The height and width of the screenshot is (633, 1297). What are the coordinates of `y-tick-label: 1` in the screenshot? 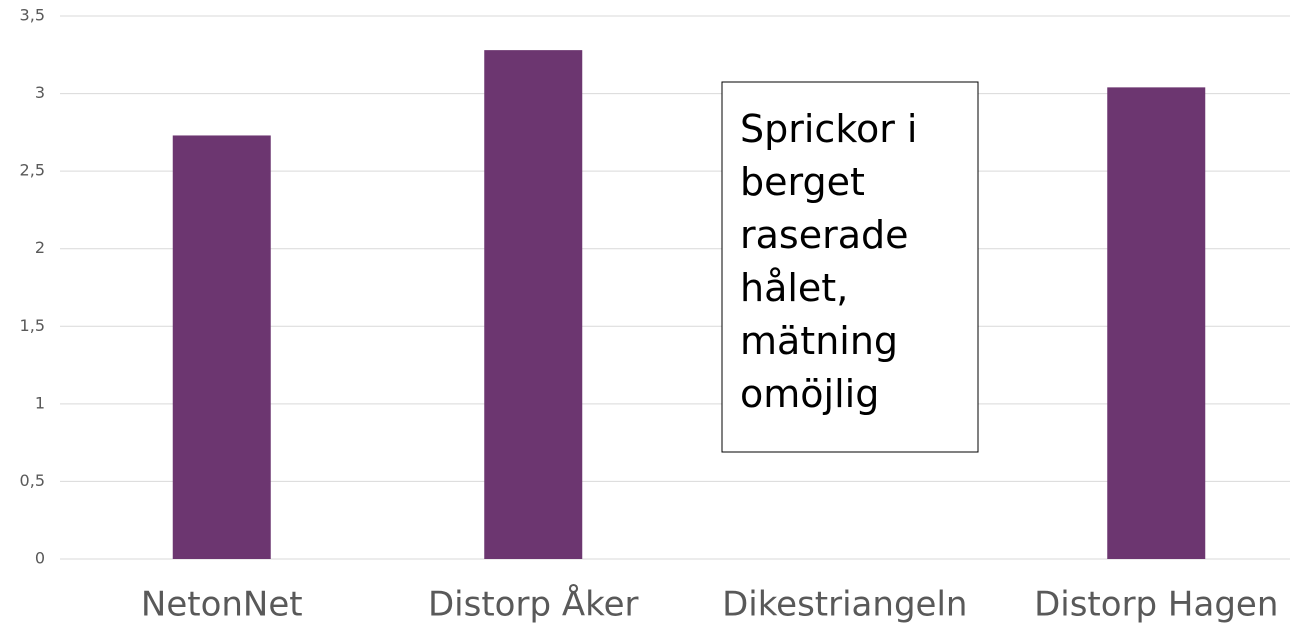 It's located at (40, 402).